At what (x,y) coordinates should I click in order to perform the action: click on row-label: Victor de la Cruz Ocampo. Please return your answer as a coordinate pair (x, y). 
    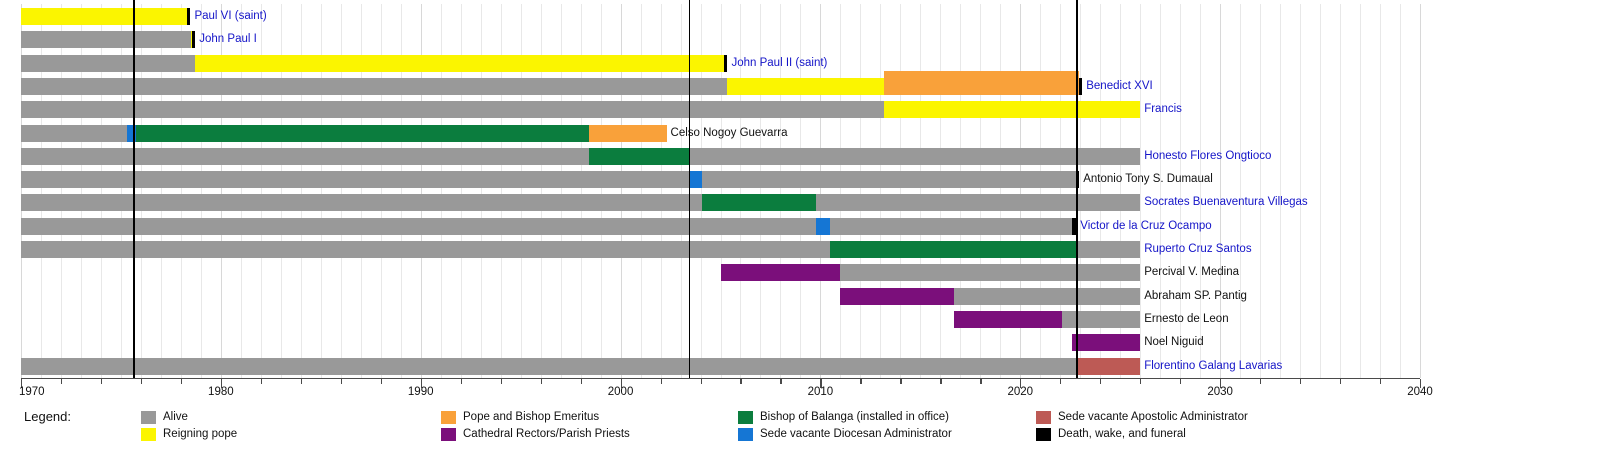
    Looking at the image, I should click on (1146, 225).